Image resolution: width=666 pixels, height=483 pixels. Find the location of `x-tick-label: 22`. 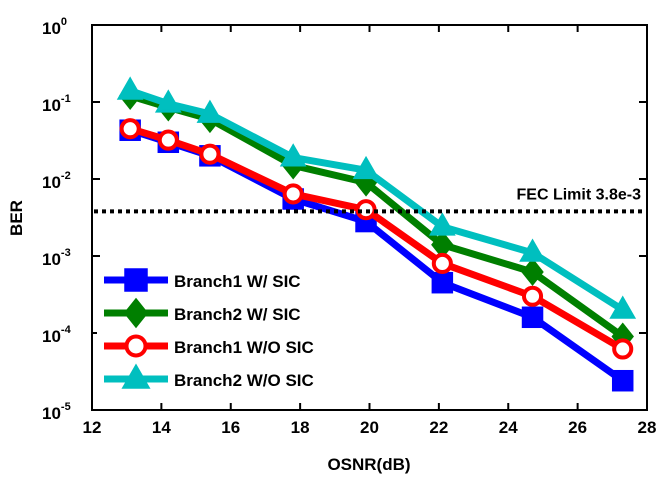

x-tick-label: 22 is located at coordinates (438, 427).